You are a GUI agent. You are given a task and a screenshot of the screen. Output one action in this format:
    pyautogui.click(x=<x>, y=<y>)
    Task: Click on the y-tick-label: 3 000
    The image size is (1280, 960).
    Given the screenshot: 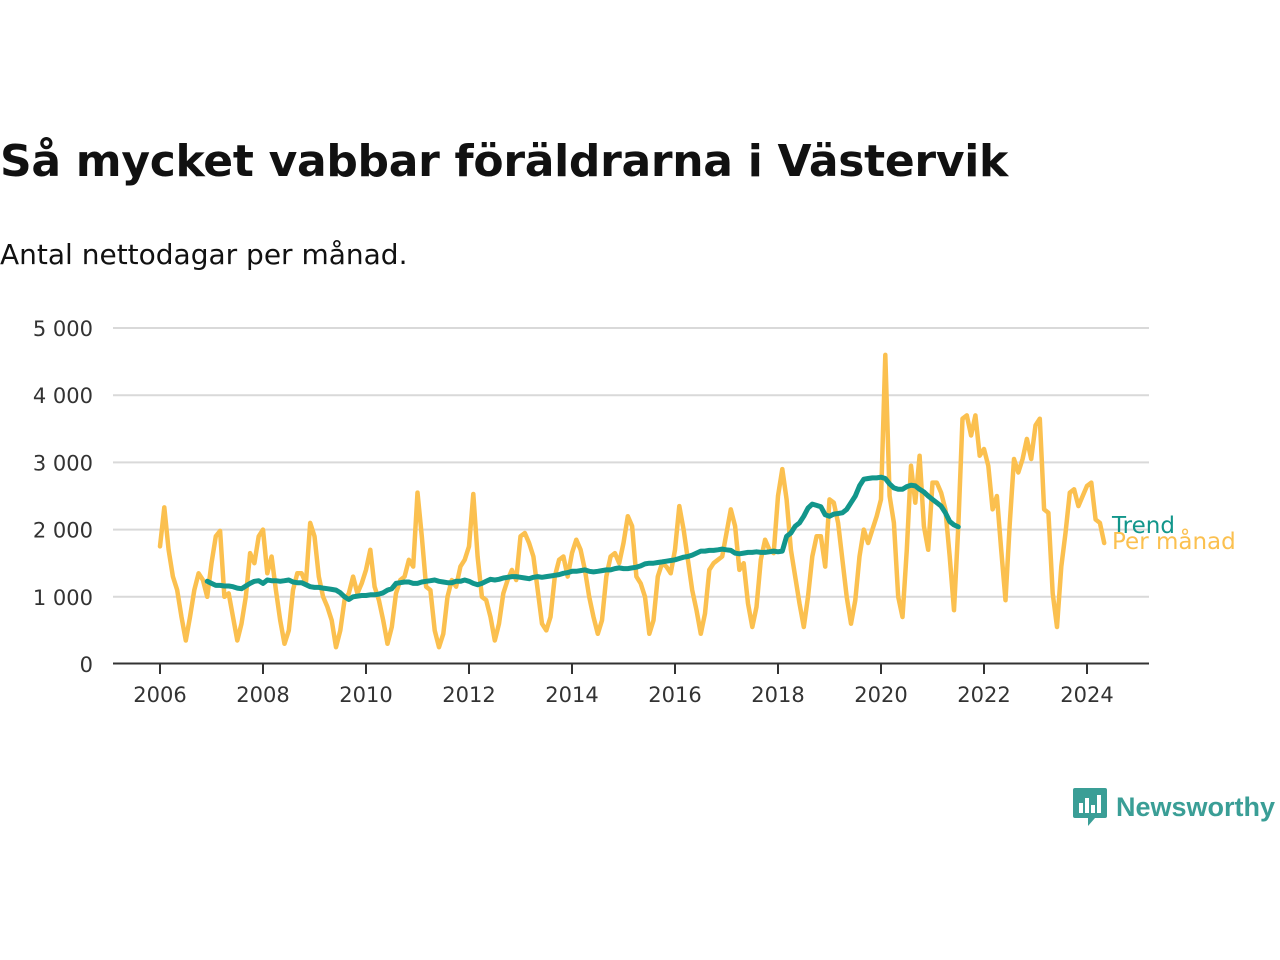 What is the action you would take?
    pyautogui.click(x=63, y=463)
    